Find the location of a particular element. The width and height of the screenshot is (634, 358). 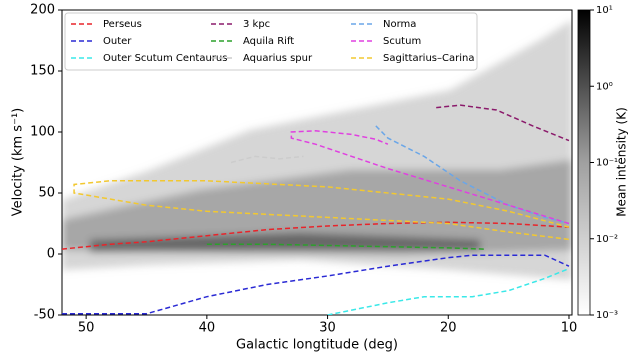

y-tick-label: 200 is located at coordinates (42, 10).